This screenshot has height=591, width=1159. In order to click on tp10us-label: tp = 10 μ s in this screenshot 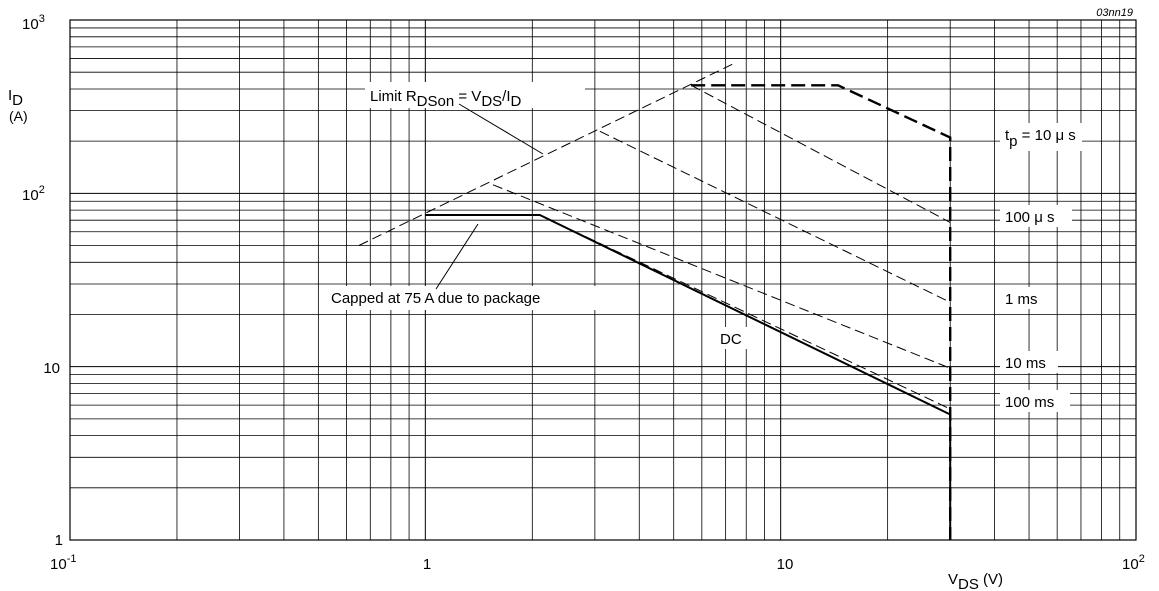, I will do `click(1040, 138)`.